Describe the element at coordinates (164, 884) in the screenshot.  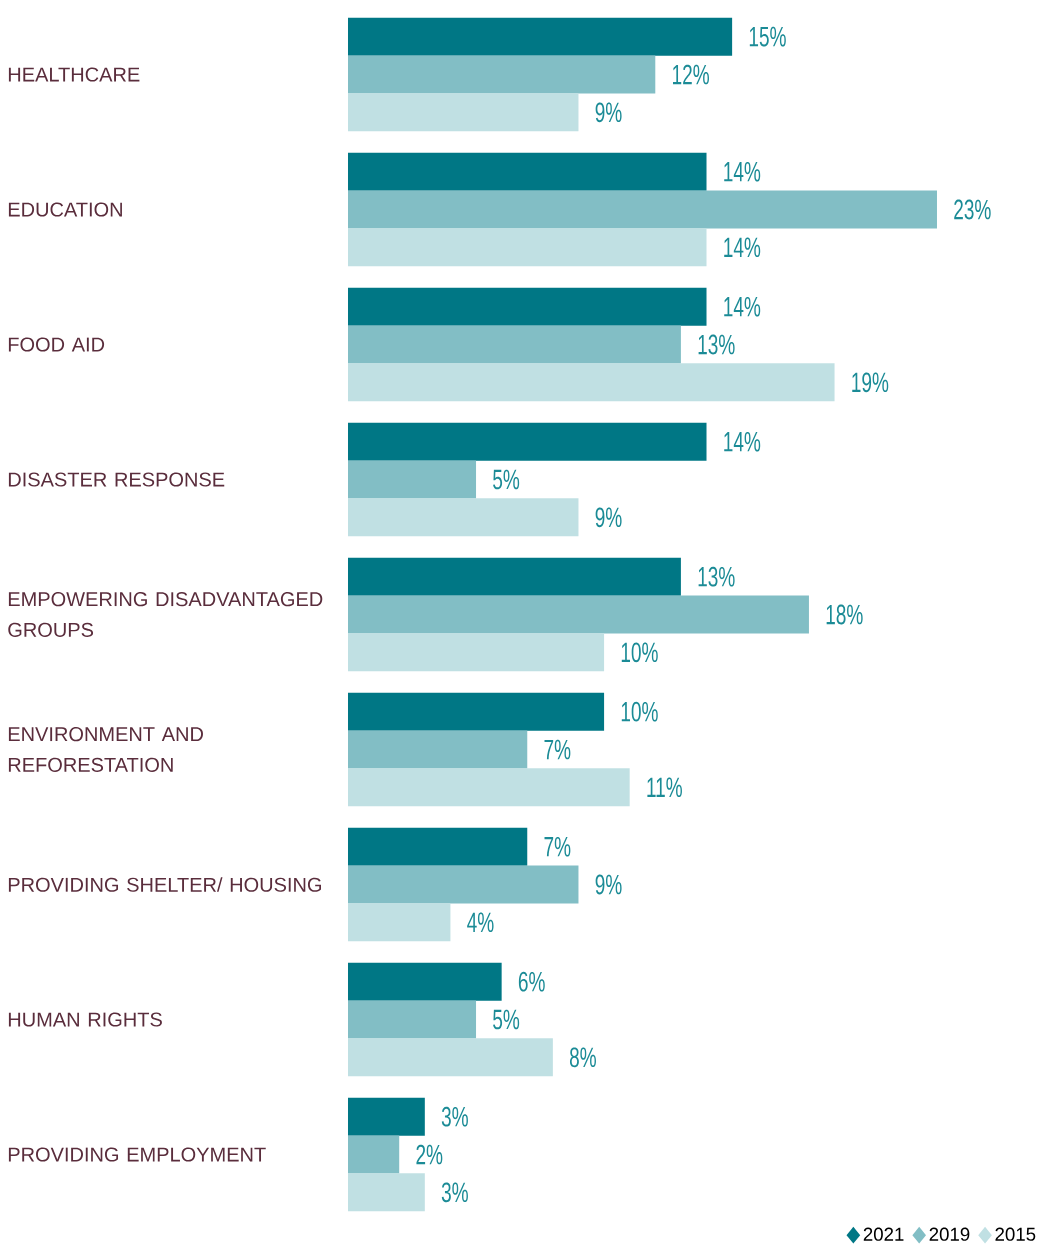
I see `y-tick-label: PROVIDING SHELTER/ HOUSING` at that location.